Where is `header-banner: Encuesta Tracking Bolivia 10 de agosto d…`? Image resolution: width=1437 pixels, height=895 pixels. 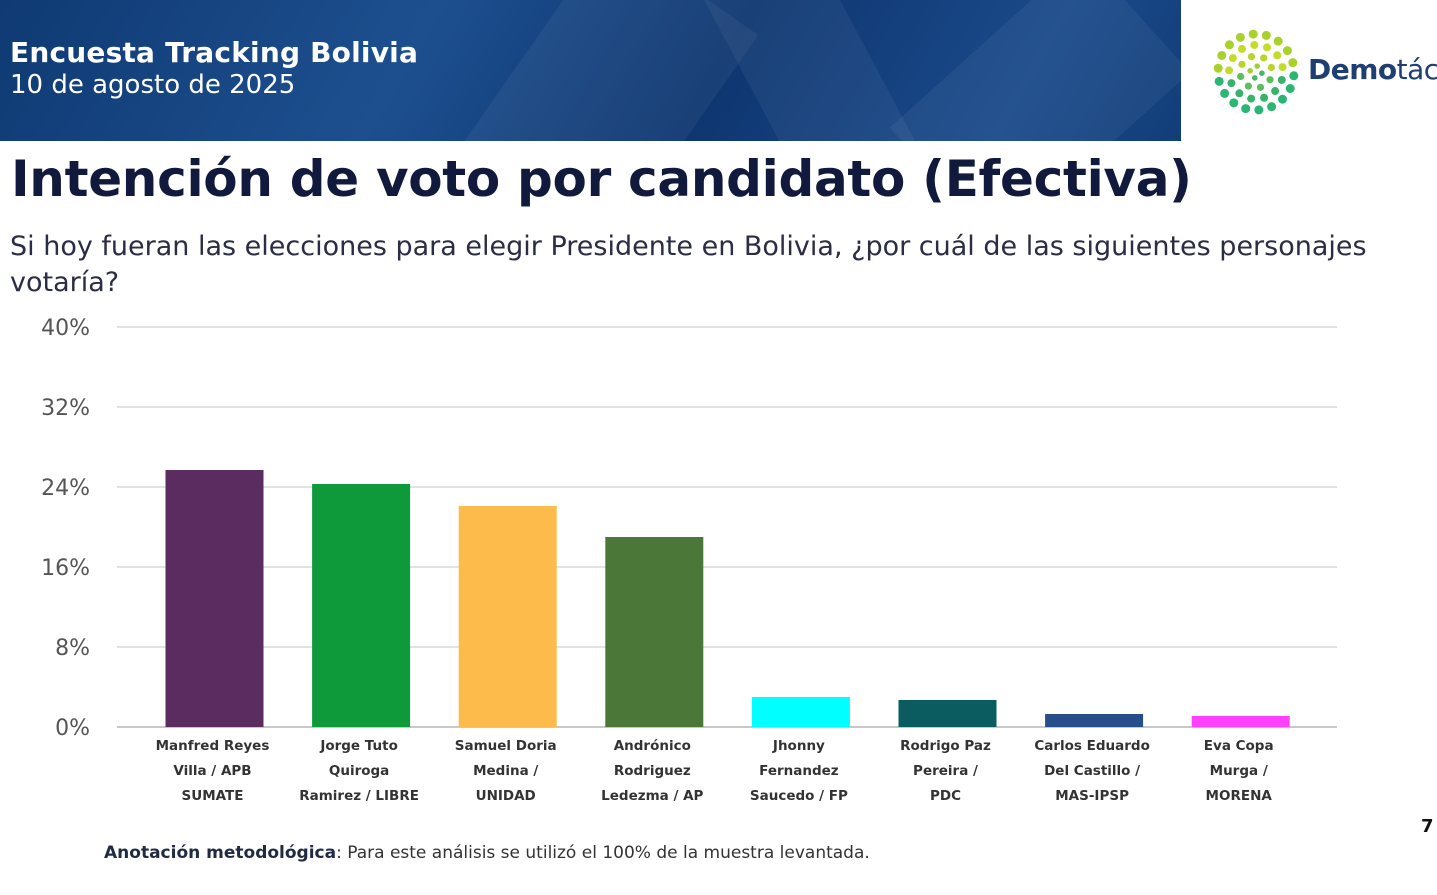
header-banner: Encuesta Tracking Bolivia 10 de agosto d… is located at coordinates (590, 70).